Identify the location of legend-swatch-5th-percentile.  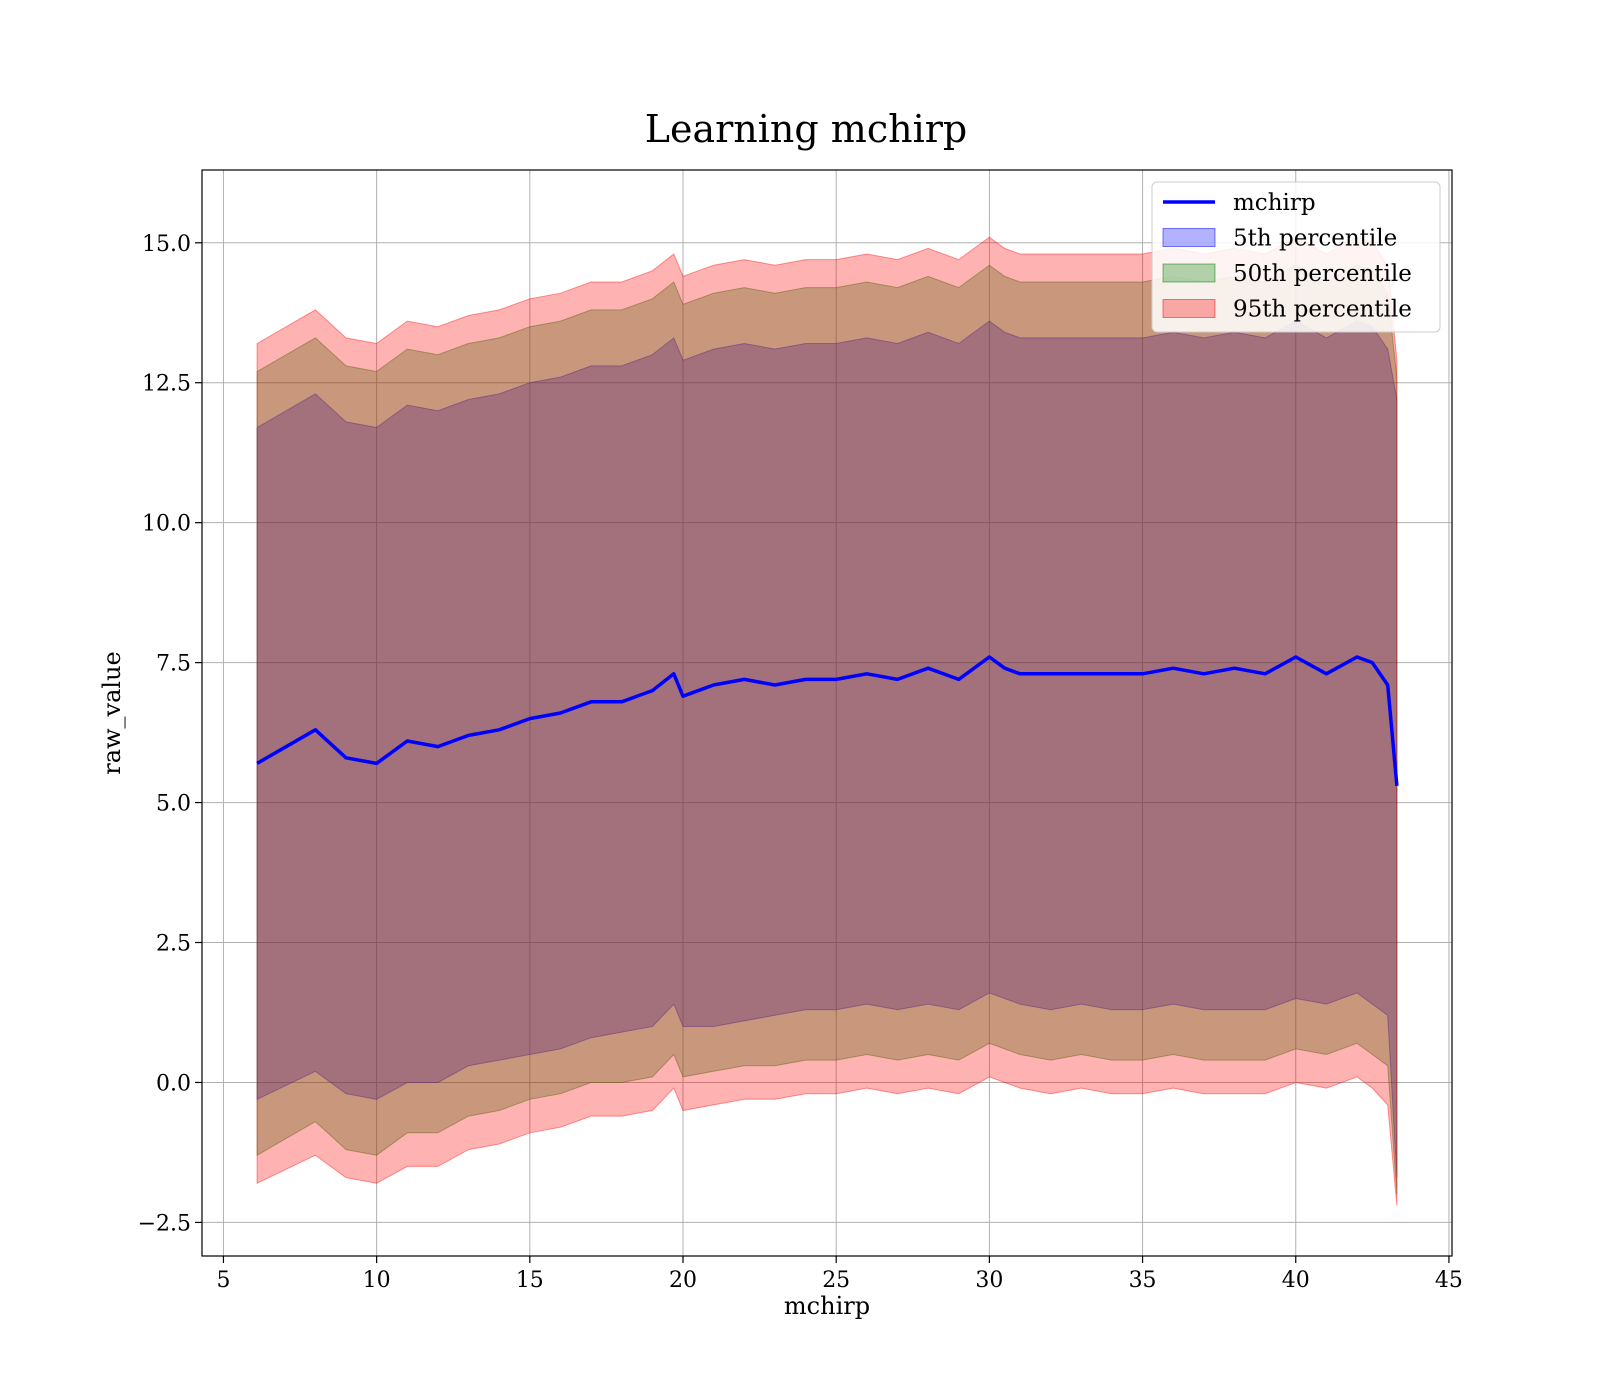
(1189, 237).